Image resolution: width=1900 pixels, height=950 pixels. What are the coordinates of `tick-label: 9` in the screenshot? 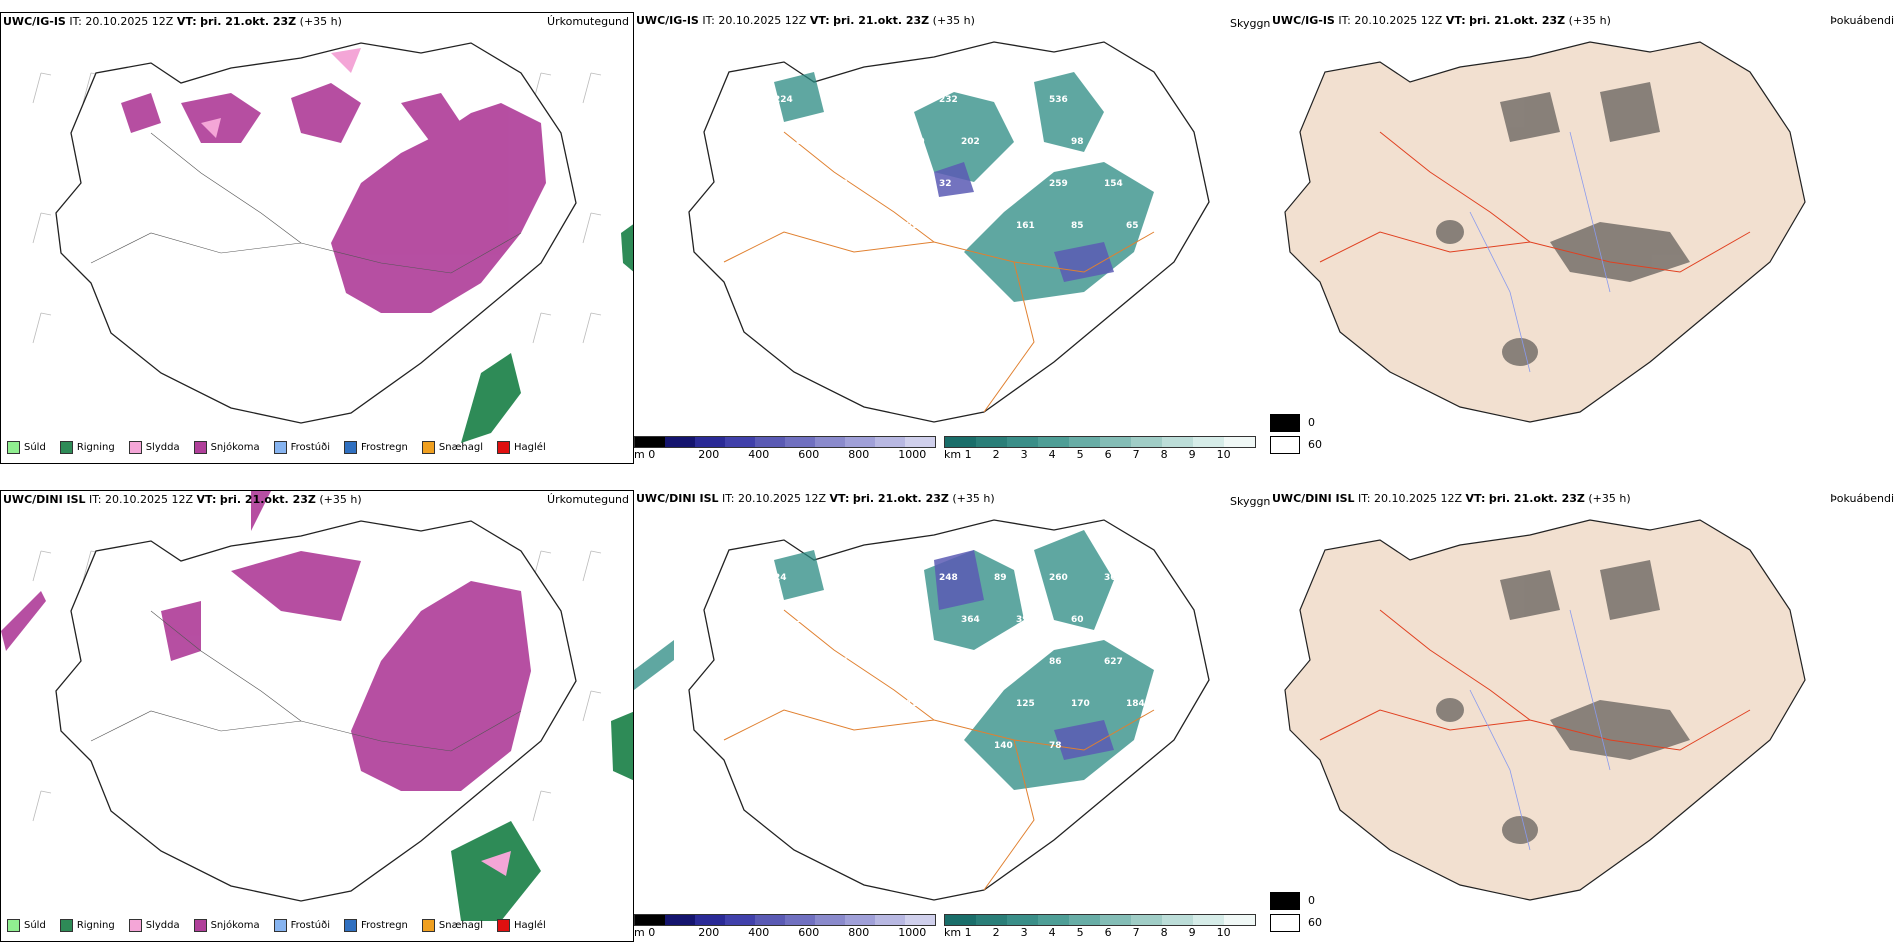 It's located at (1192, 932).